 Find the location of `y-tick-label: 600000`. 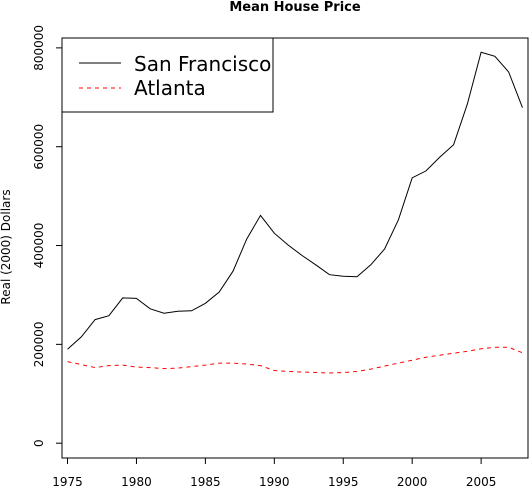

y-tick-label: 600000 is located at coordinates (39, 147).